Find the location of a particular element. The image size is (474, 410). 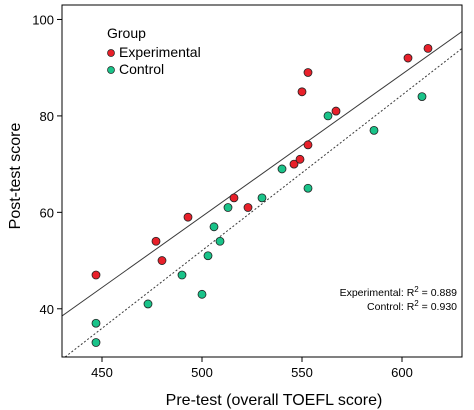

legend-title: Group is located at coordinates (126, 33).